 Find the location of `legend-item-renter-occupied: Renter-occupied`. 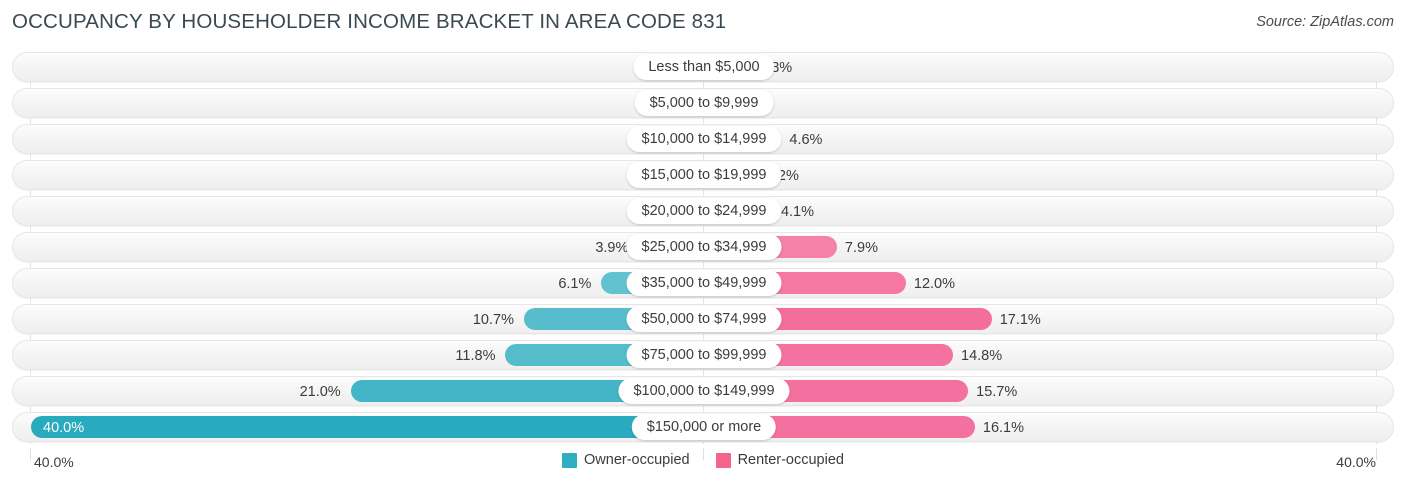

legend-item-renter-occupied: Renter-occupied is located at coordinates (779, 460).